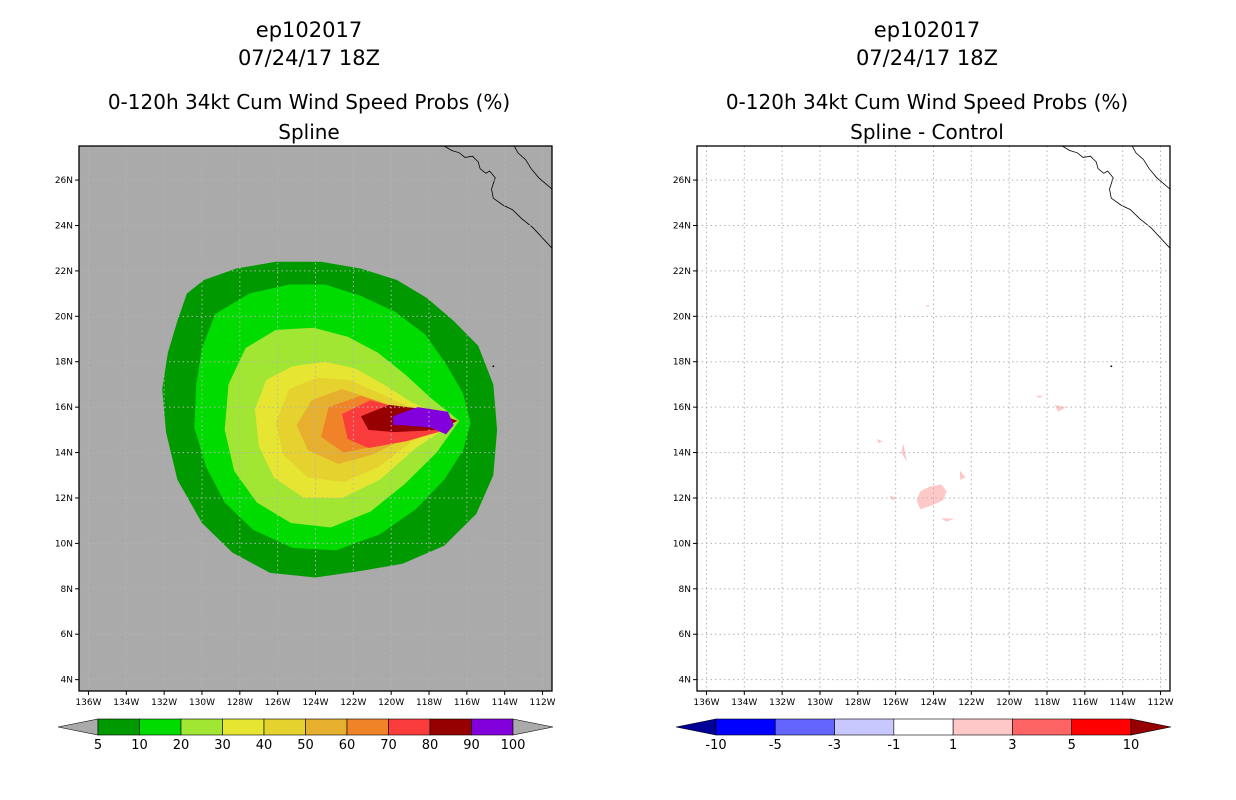  What do you see at coordinates (834, 745) in the screenshot?
I see `colorbar-label: -3` at bounding box center [834, 745].